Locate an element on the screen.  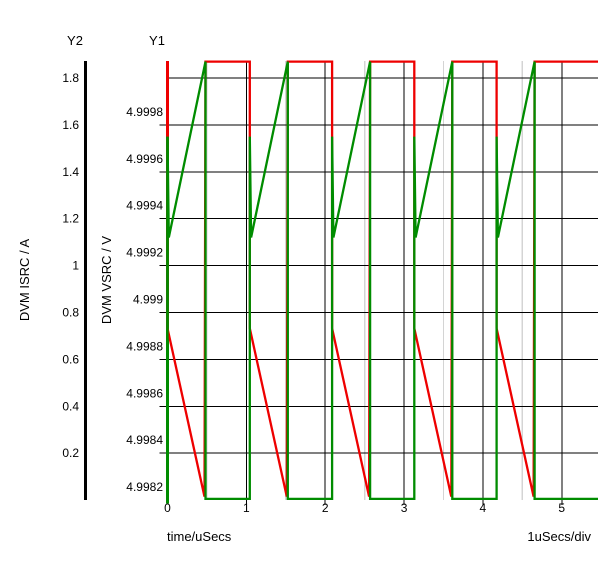
x-tick-label: 1 is located at coordinates (246, 508).